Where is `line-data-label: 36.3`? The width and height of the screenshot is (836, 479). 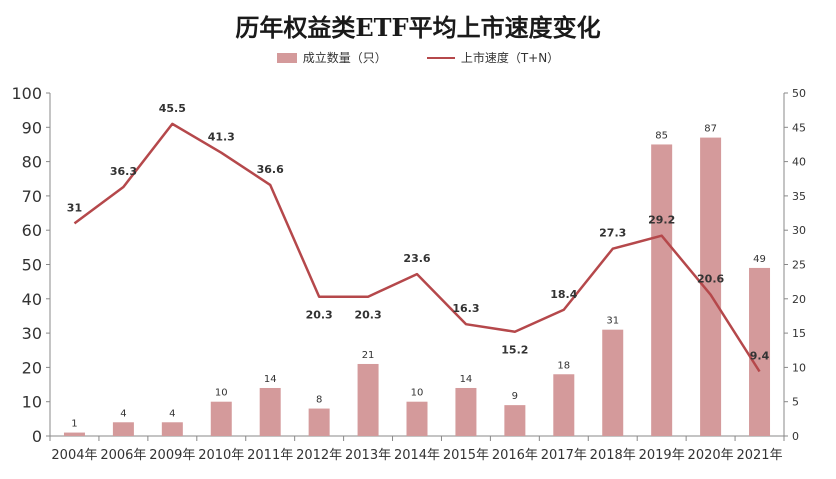 line-data-label: 36.3 is located at coordinates (123, 171).